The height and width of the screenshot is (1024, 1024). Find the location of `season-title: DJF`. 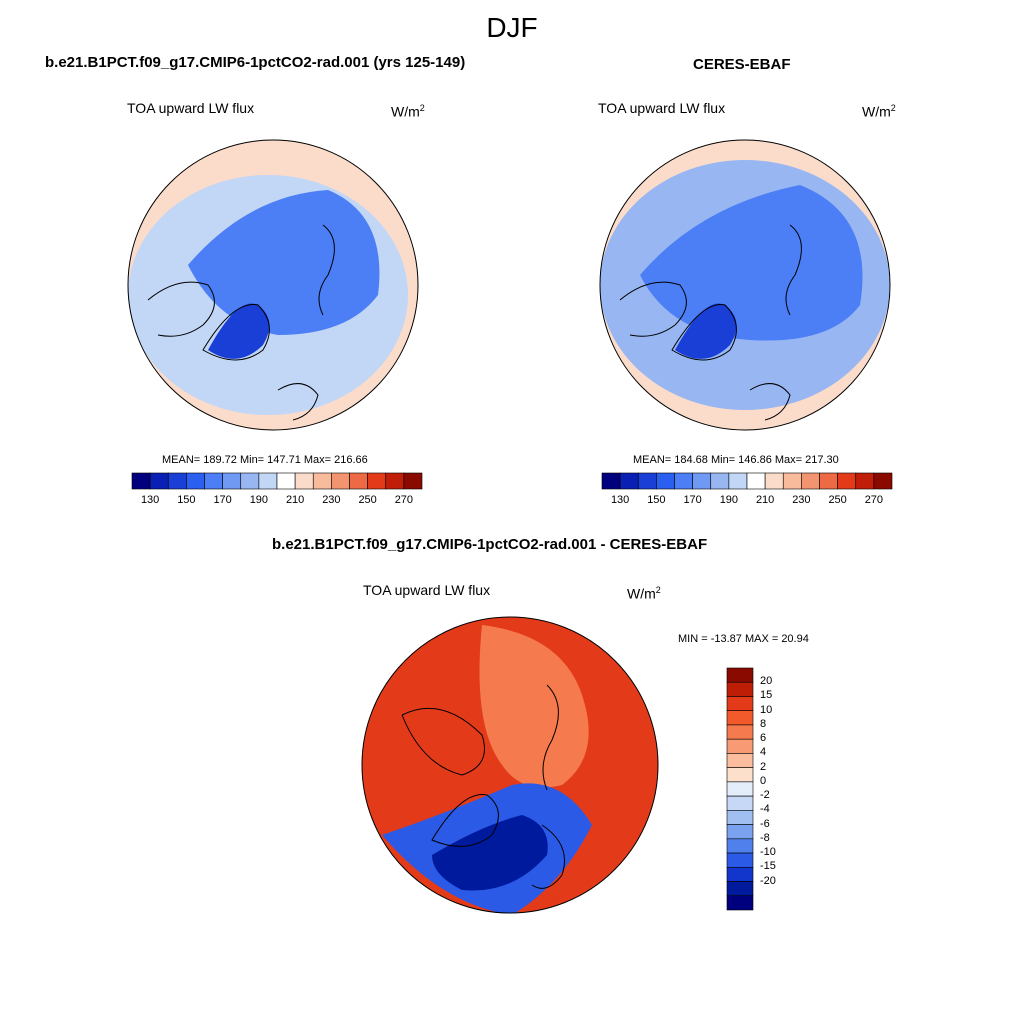

season-title: DJF is located at coordinates (512, 27).